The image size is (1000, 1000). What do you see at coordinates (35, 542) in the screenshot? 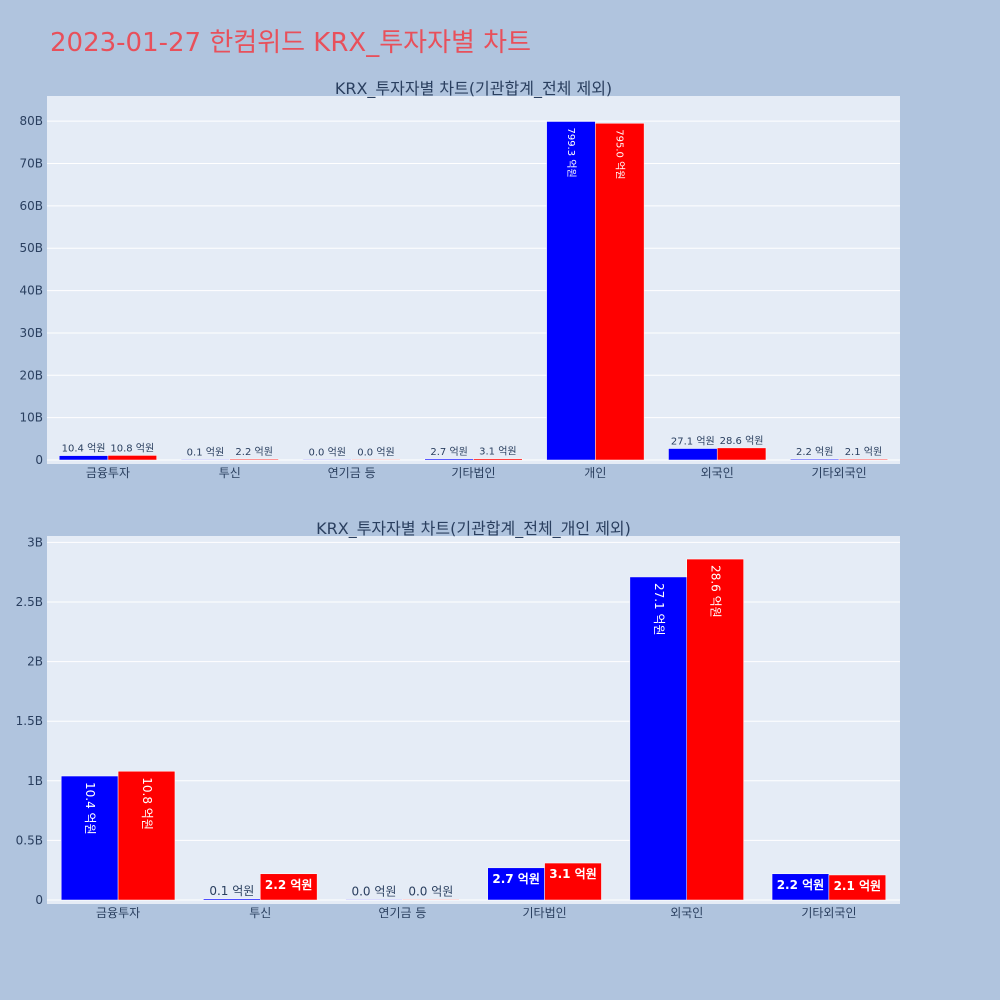
I see `y-tick-label: 3B` at bounding box center [35, 542].